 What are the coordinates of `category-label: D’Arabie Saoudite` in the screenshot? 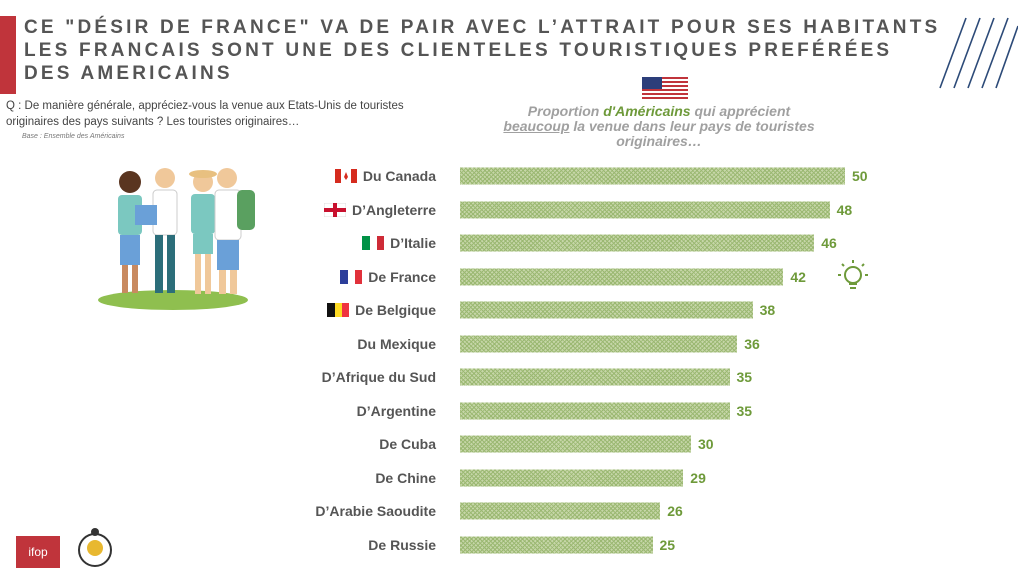 It's located at (375, 511).